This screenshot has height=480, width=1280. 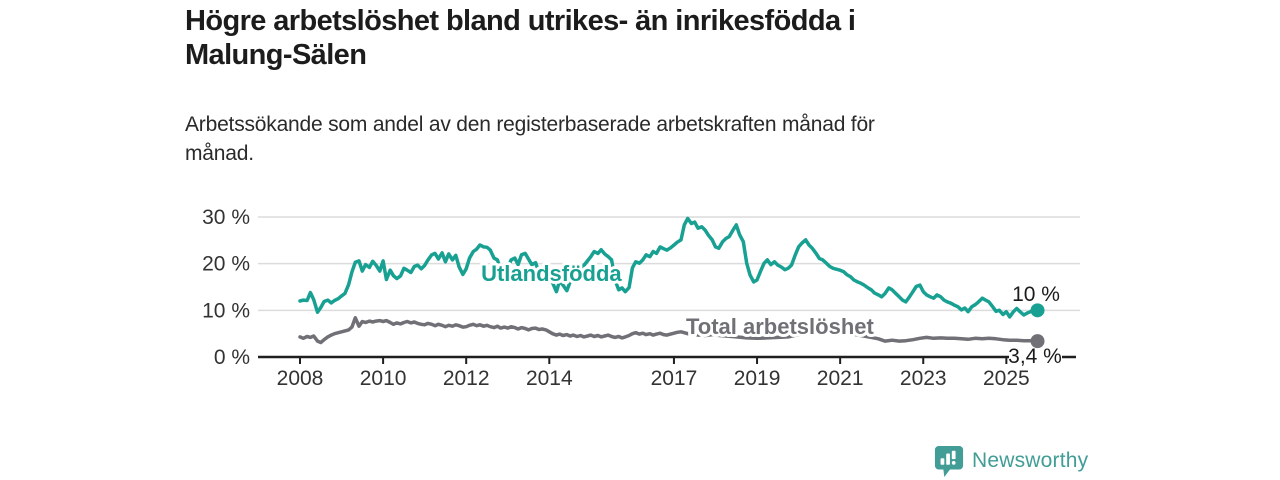 What do you see at coordinates (219, 153) in the screenshot?
I see `chart-subtitle-line2: månad.` at bounding box center [219, 153].